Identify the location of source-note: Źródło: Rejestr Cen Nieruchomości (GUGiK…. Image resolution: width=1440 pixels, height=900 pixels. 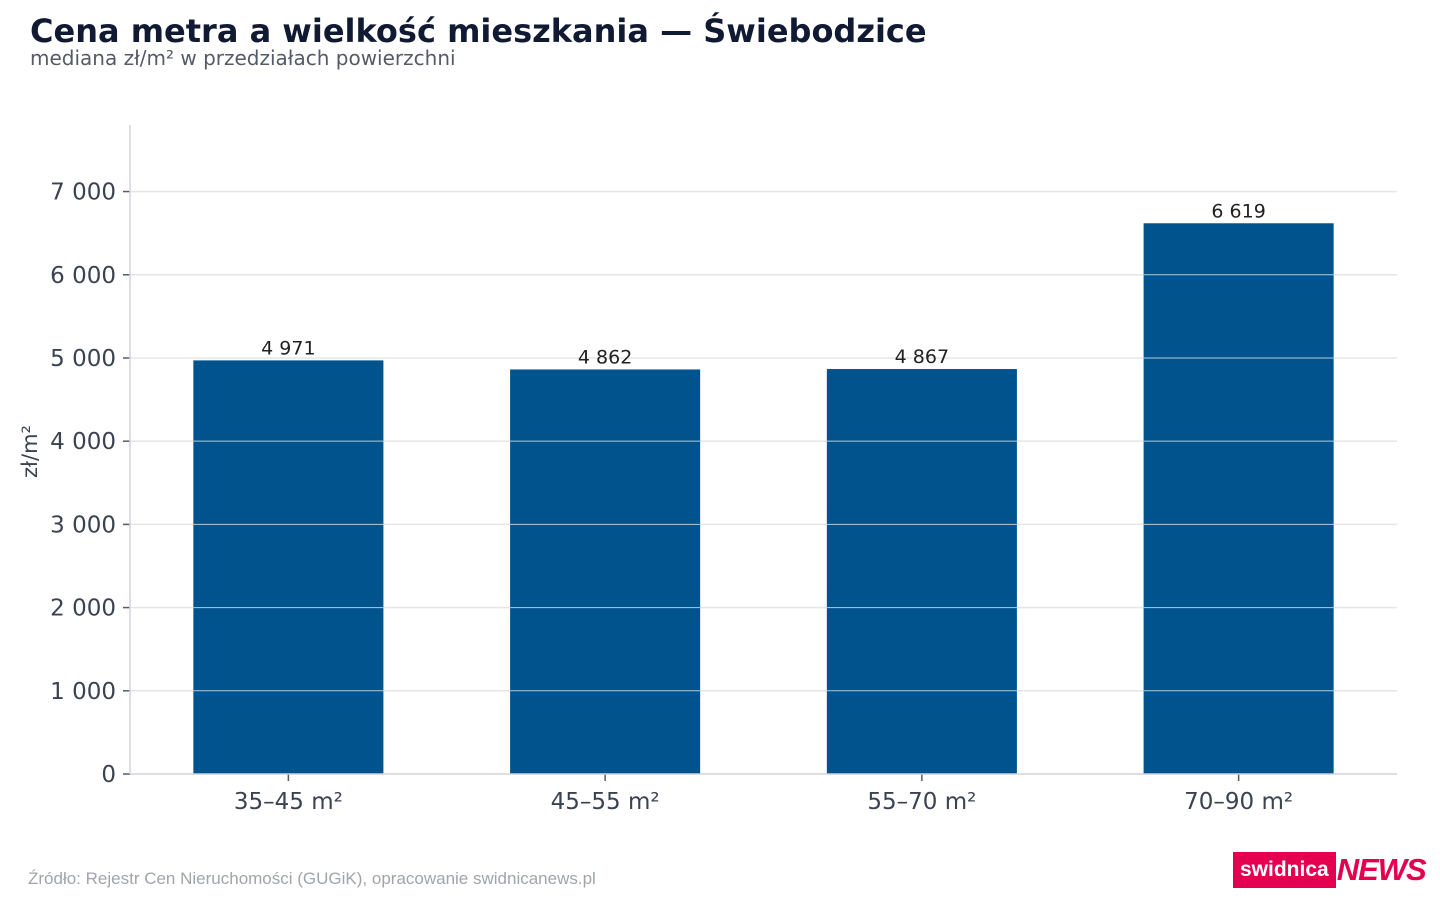
(312, 878).